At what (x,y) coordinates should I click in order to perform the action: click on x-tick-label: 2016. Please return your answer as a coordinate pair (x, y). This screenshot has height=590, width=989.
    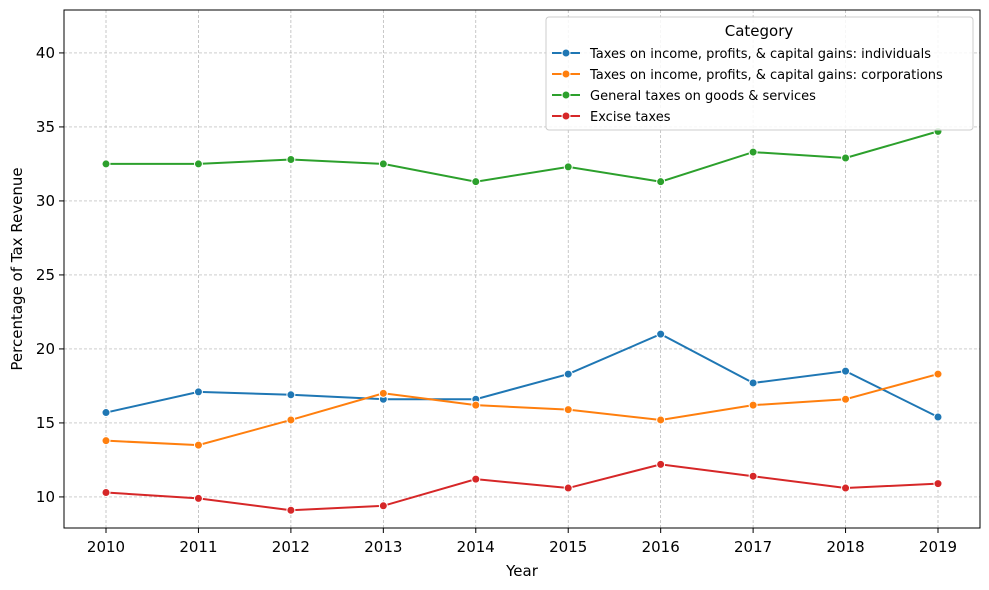
    Looking at the image, I should click on (661, 547).